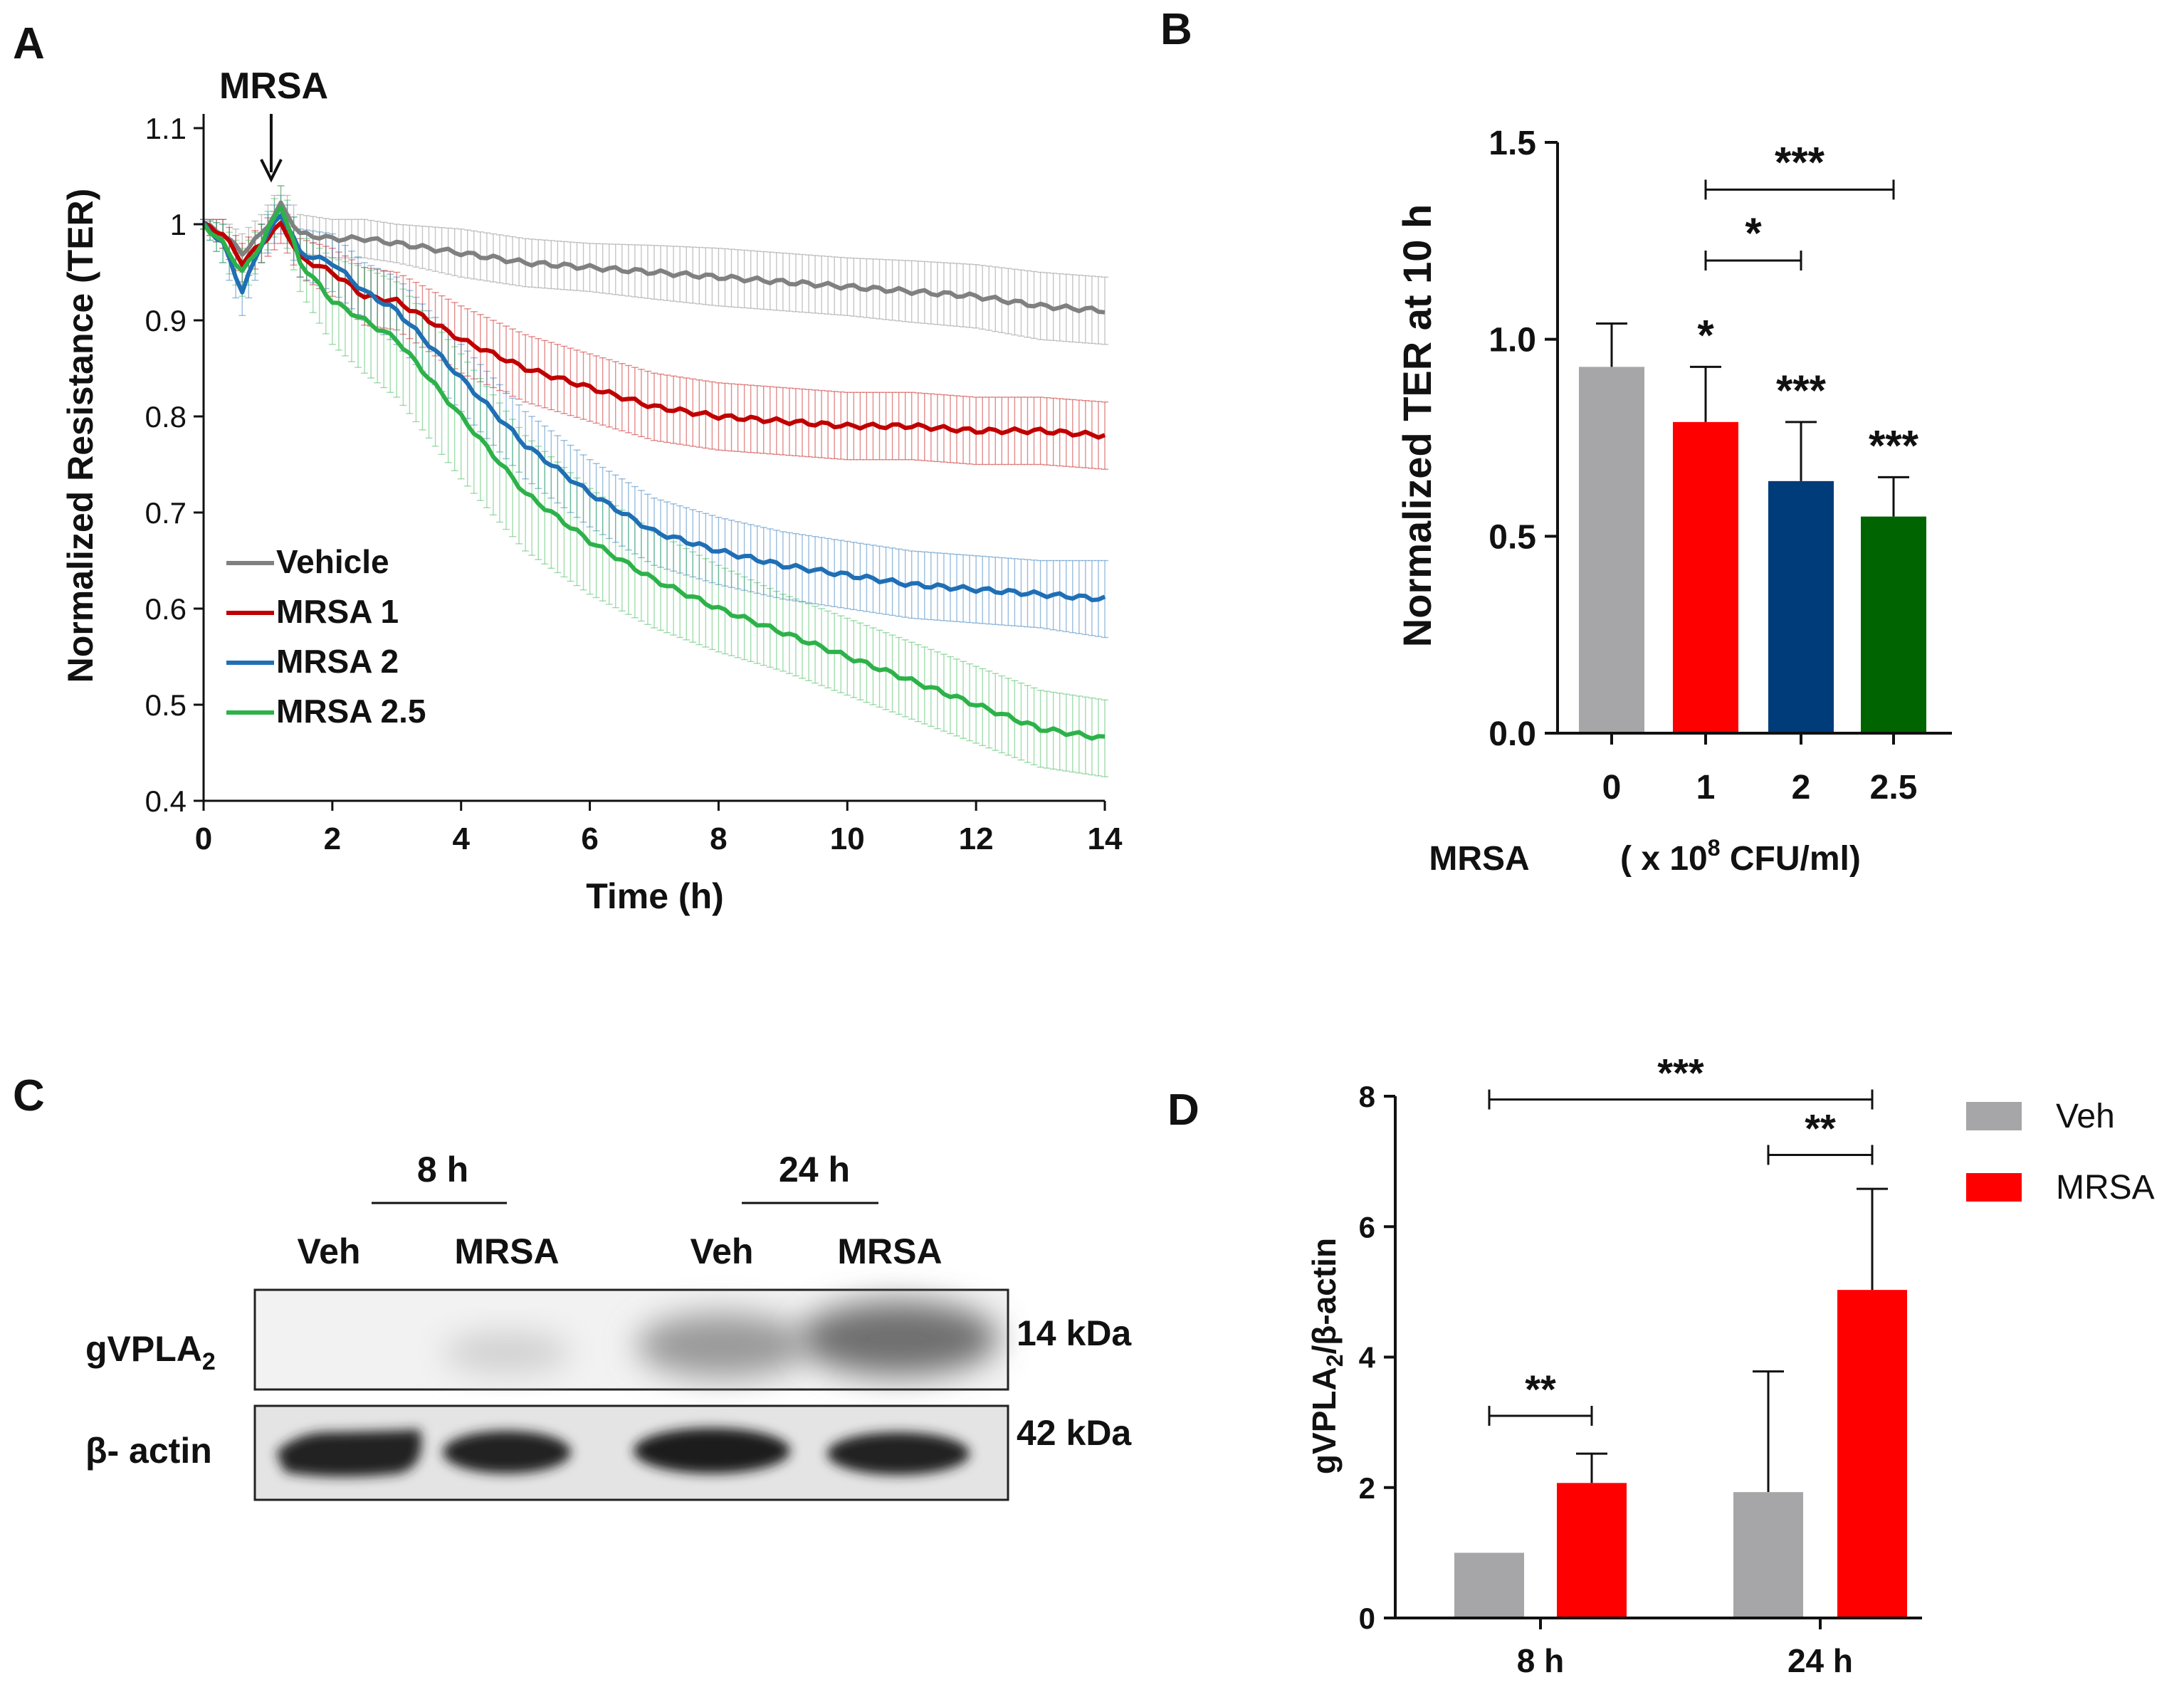 This screenshot has width=2184, height=1697. What do you see at coordinates (271, 148) in the screenshot?
I see `mrsa-arrow-icon` at bounding box center [271, 148].